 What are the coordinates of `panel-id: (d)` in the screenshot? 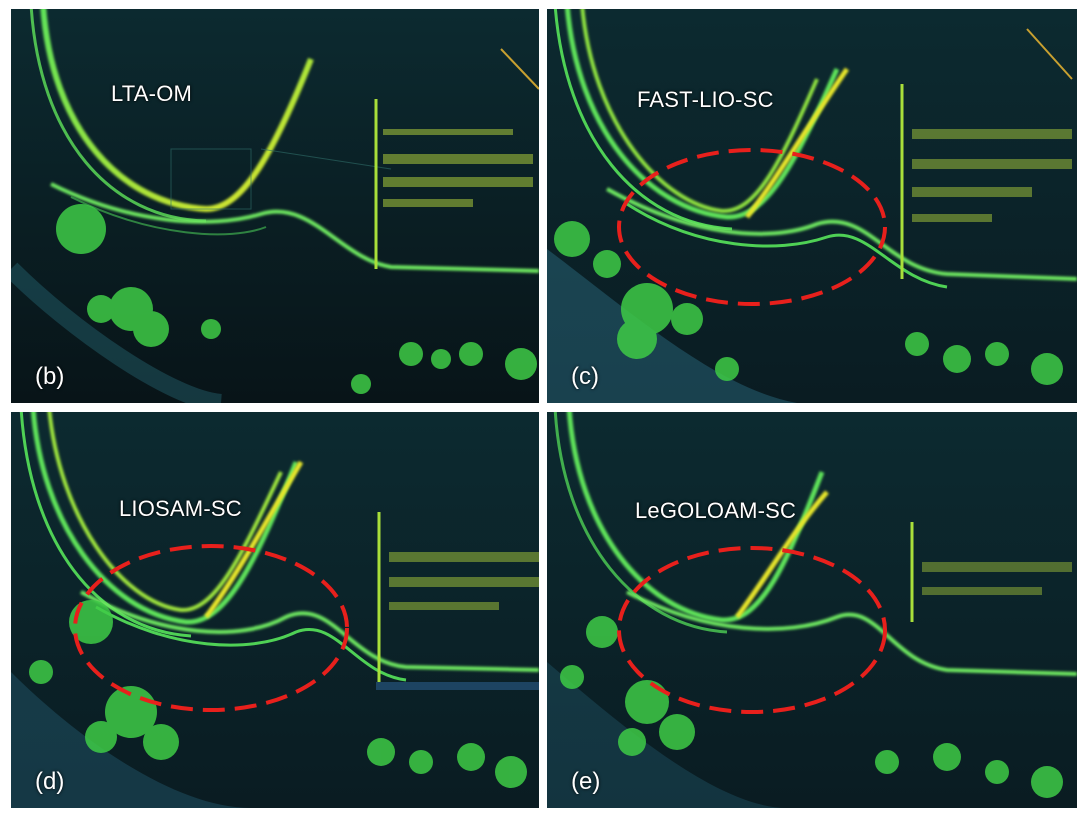 It's located at (50, 781).